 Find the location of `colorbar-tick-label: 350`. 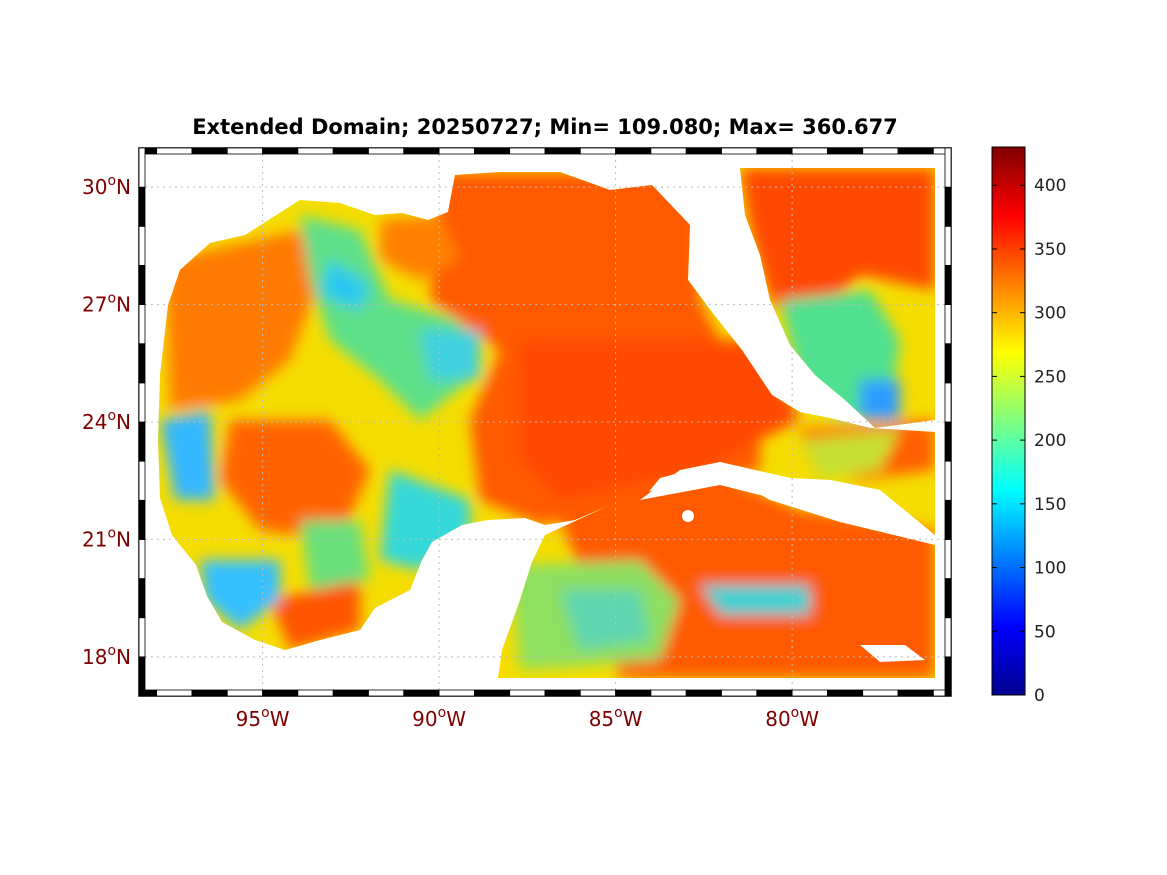

colorbar-tick-label: 350 is located at coordinates (1050, 250).